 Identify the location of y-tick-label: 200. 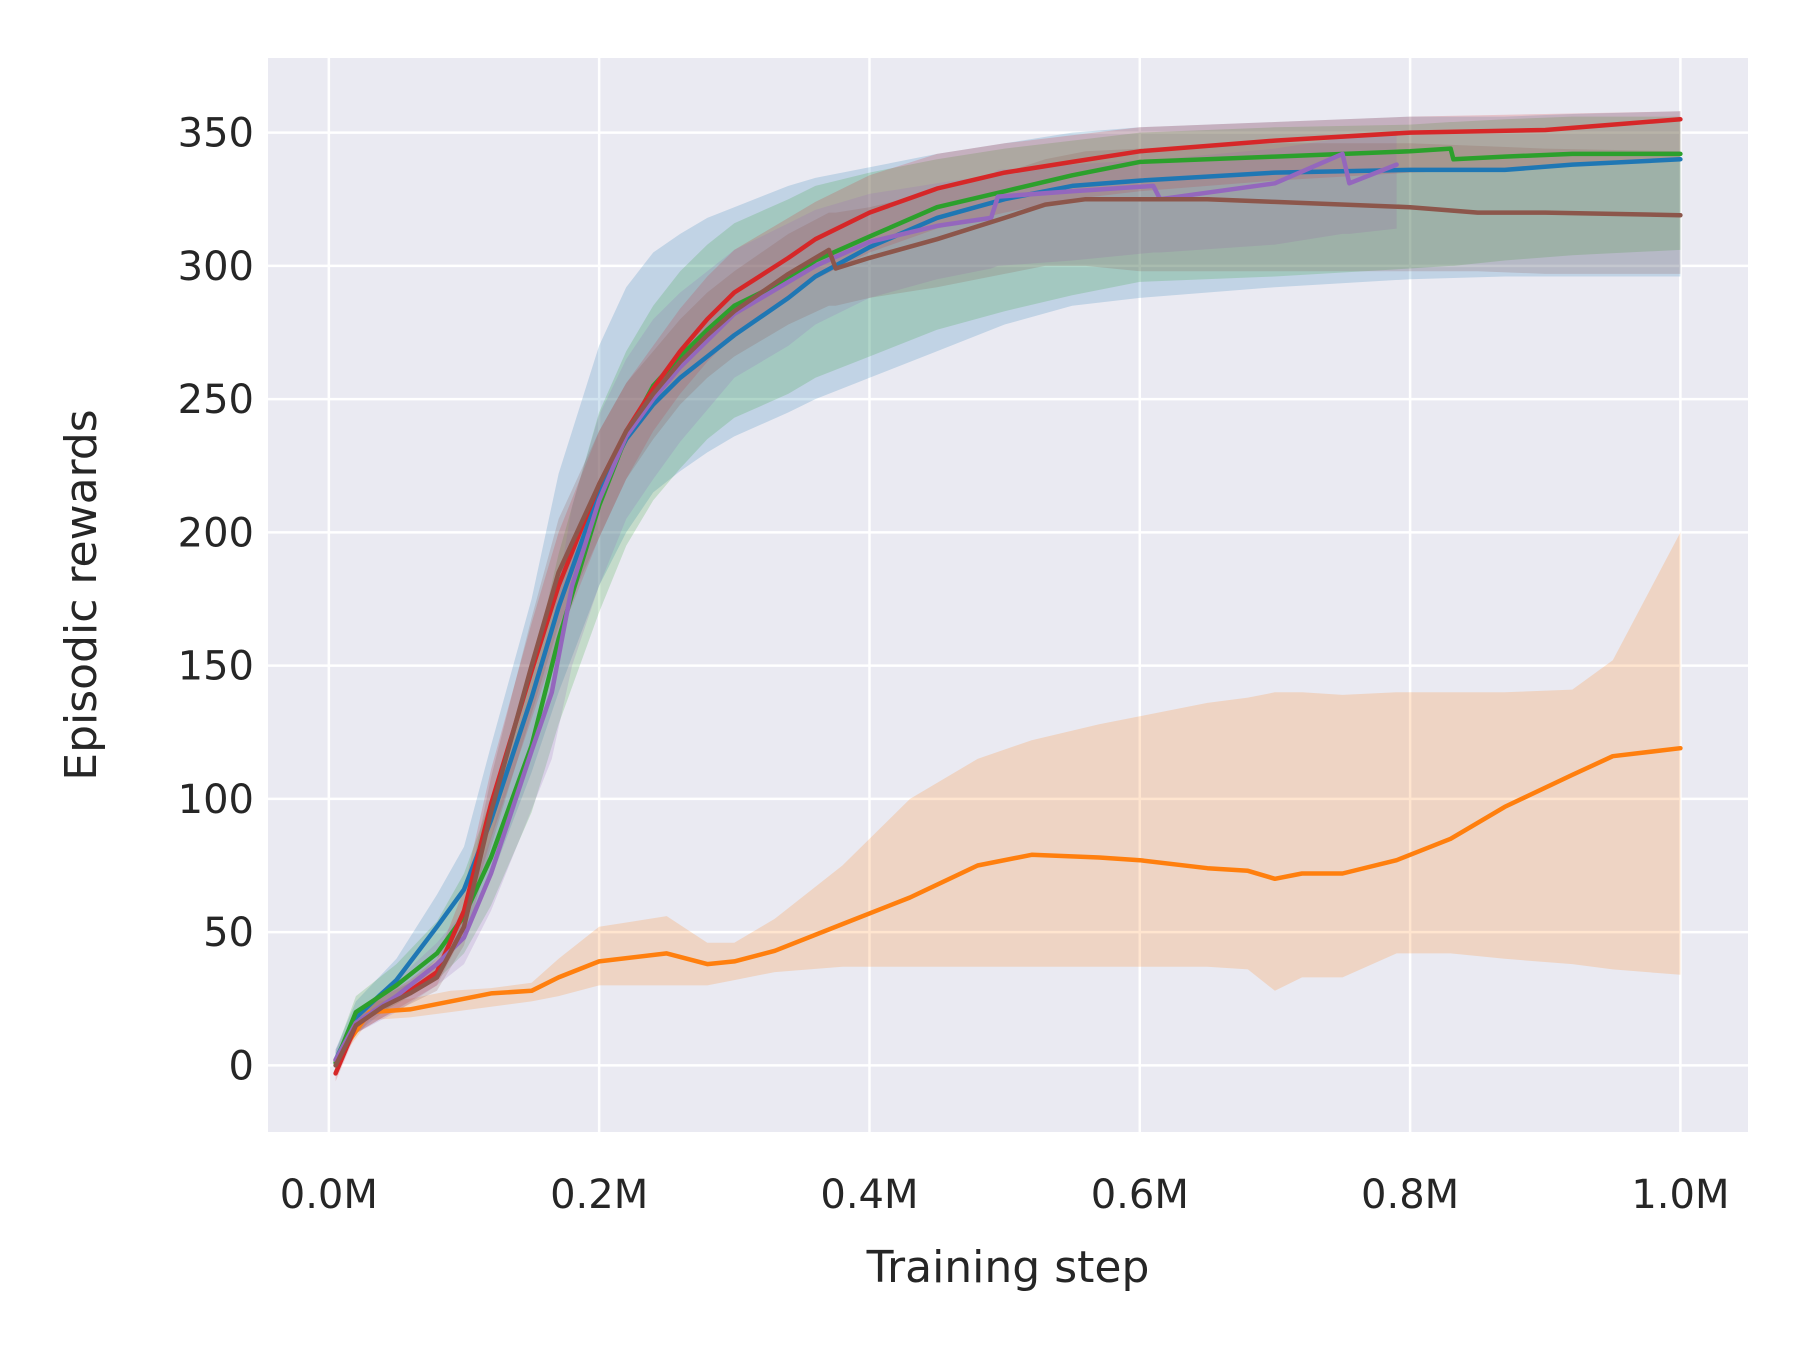
(216, 533).